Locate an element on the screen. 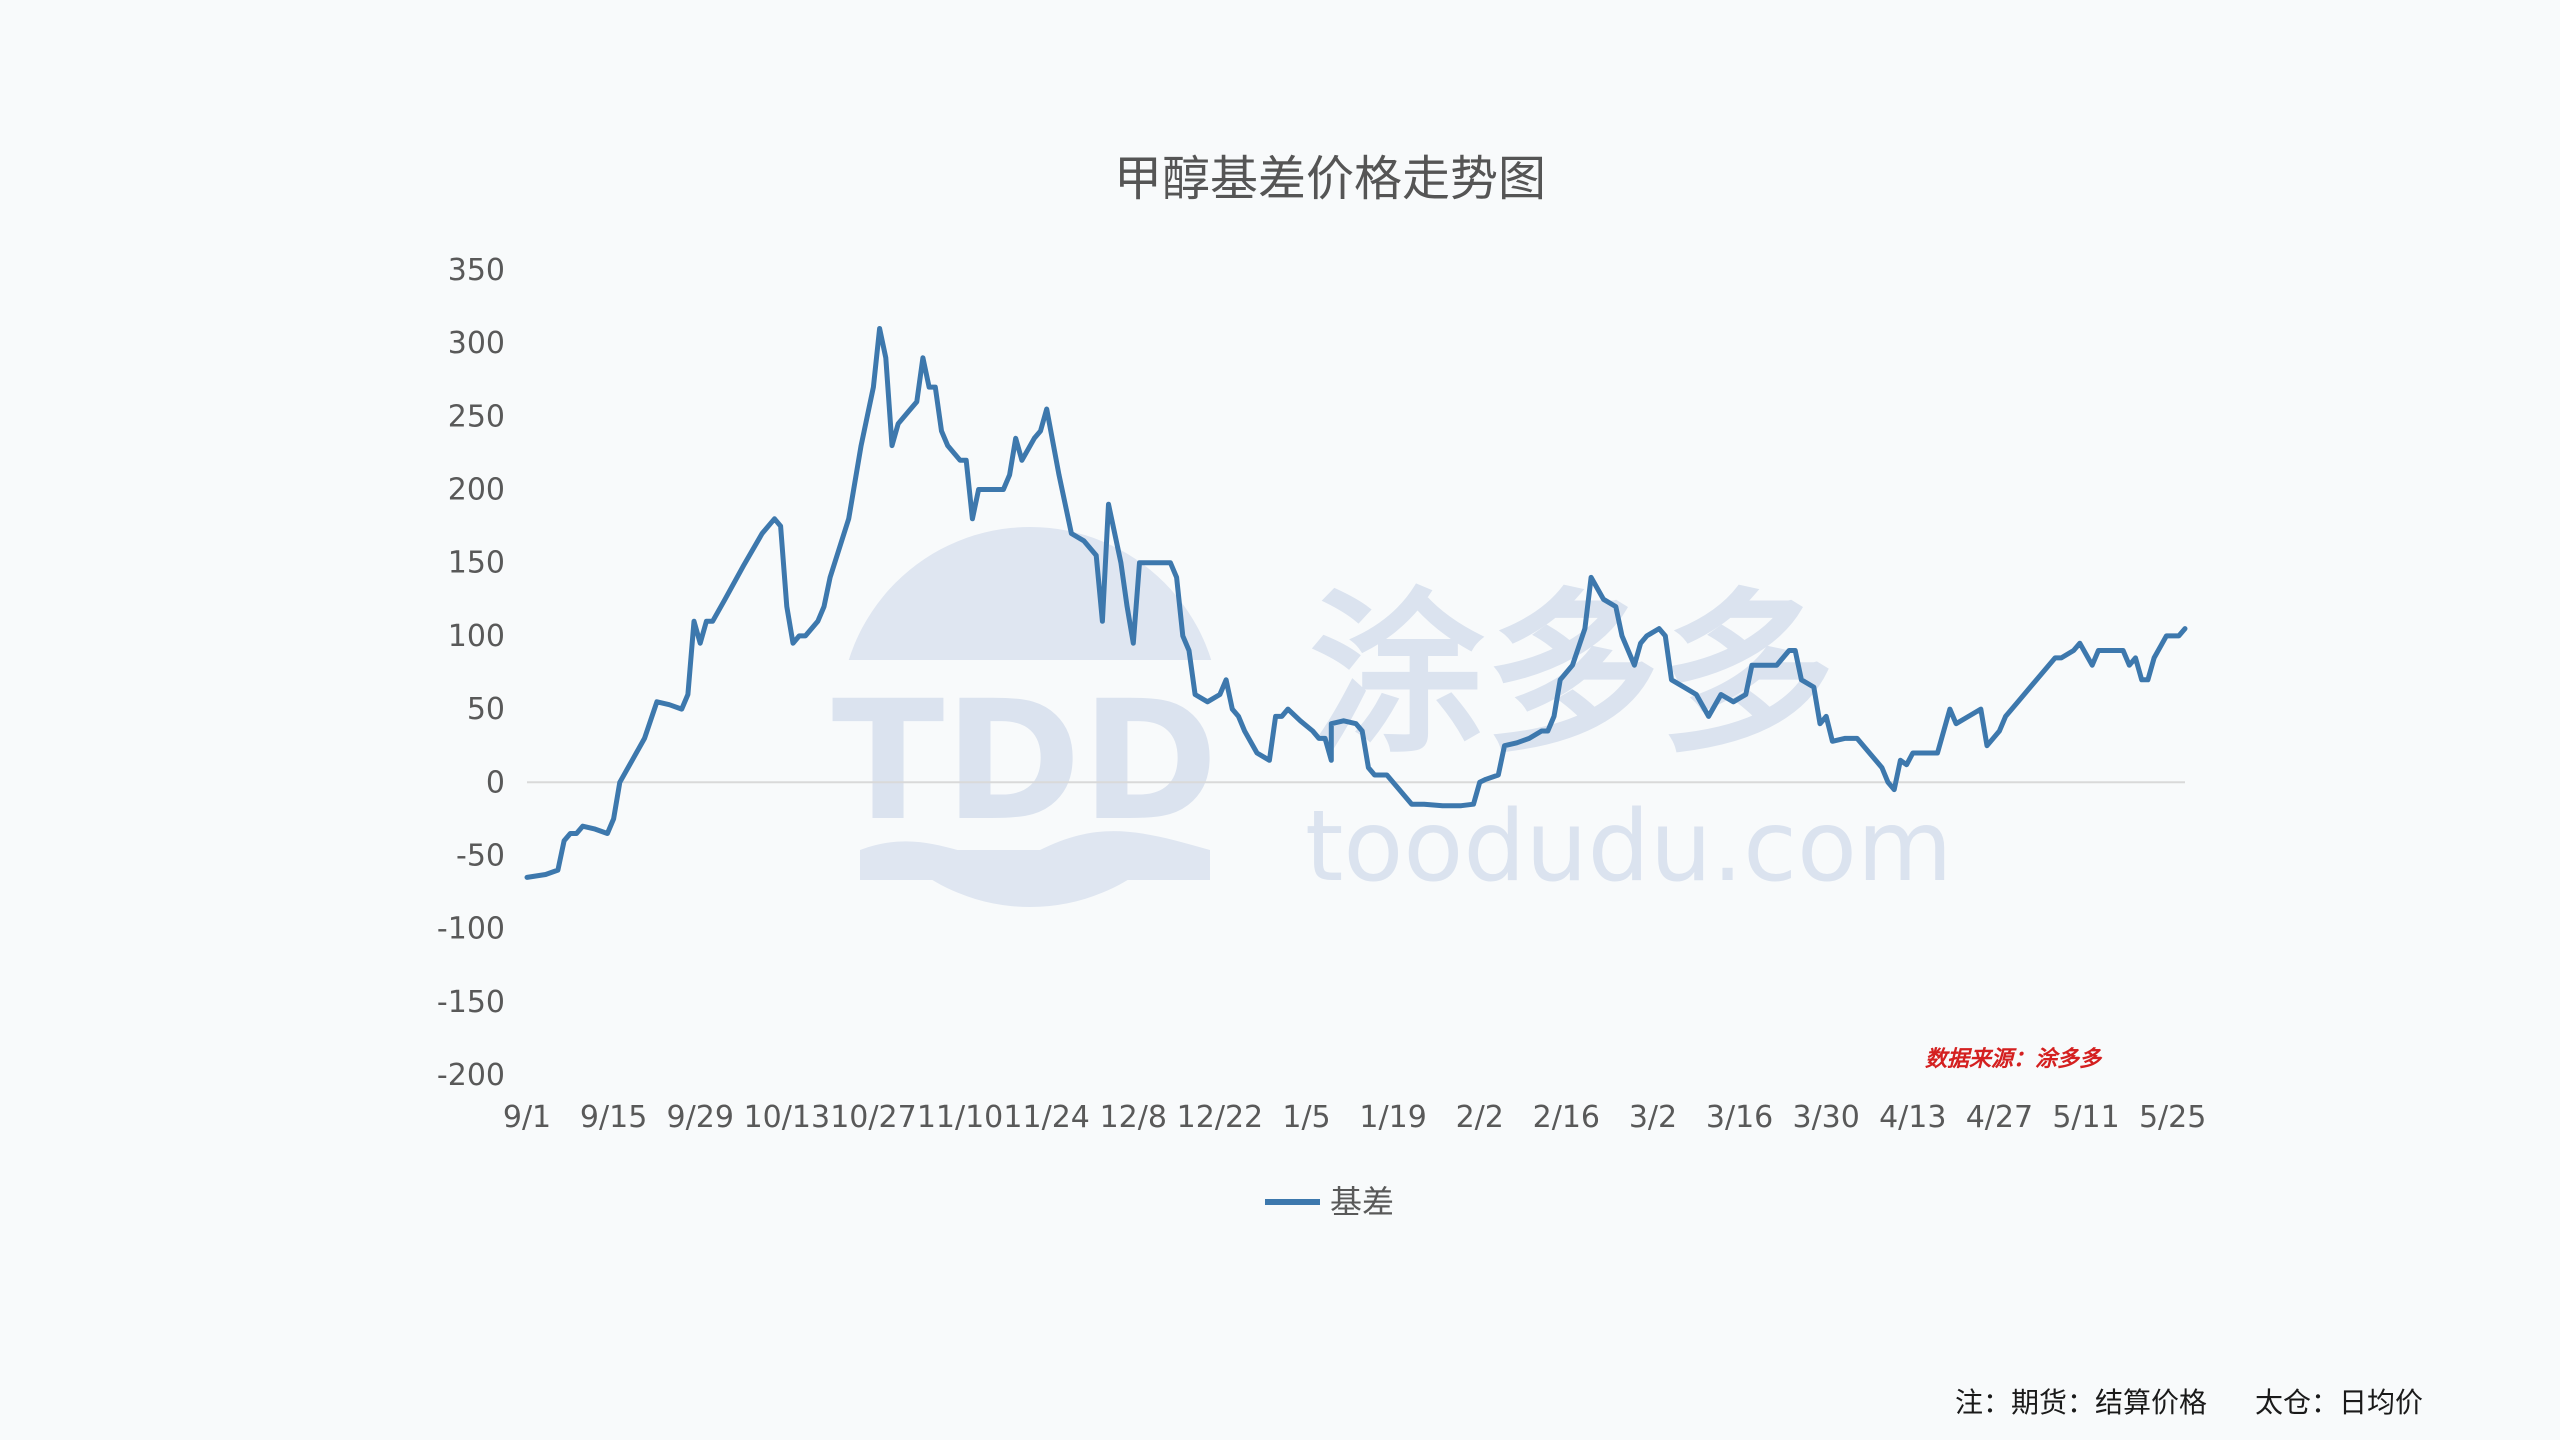 Image resolution: width=2560 pixels, height=1440 pixels. y-tick-label: -200 is located at coordinates (471, 1075).